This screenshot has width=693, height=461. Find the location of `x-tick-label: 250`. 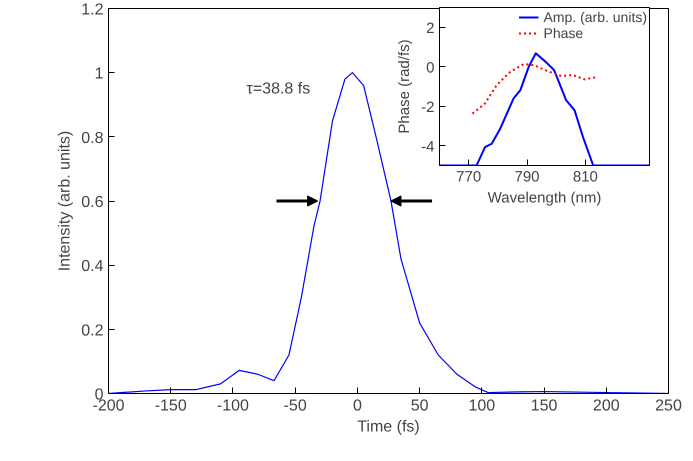

x-tick-label: 250 is located at coordinates (668, 406).